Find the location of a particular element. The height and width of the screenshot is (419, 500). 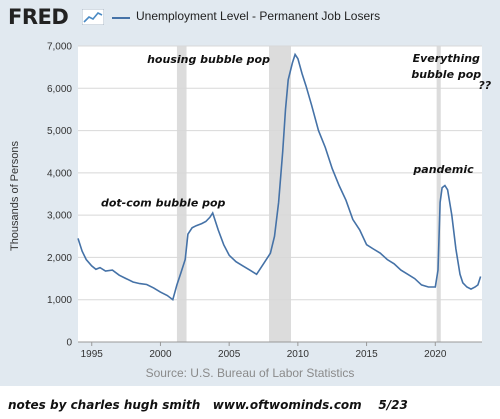

x-tick-label: 2000 is located at coordinates (160, 354).